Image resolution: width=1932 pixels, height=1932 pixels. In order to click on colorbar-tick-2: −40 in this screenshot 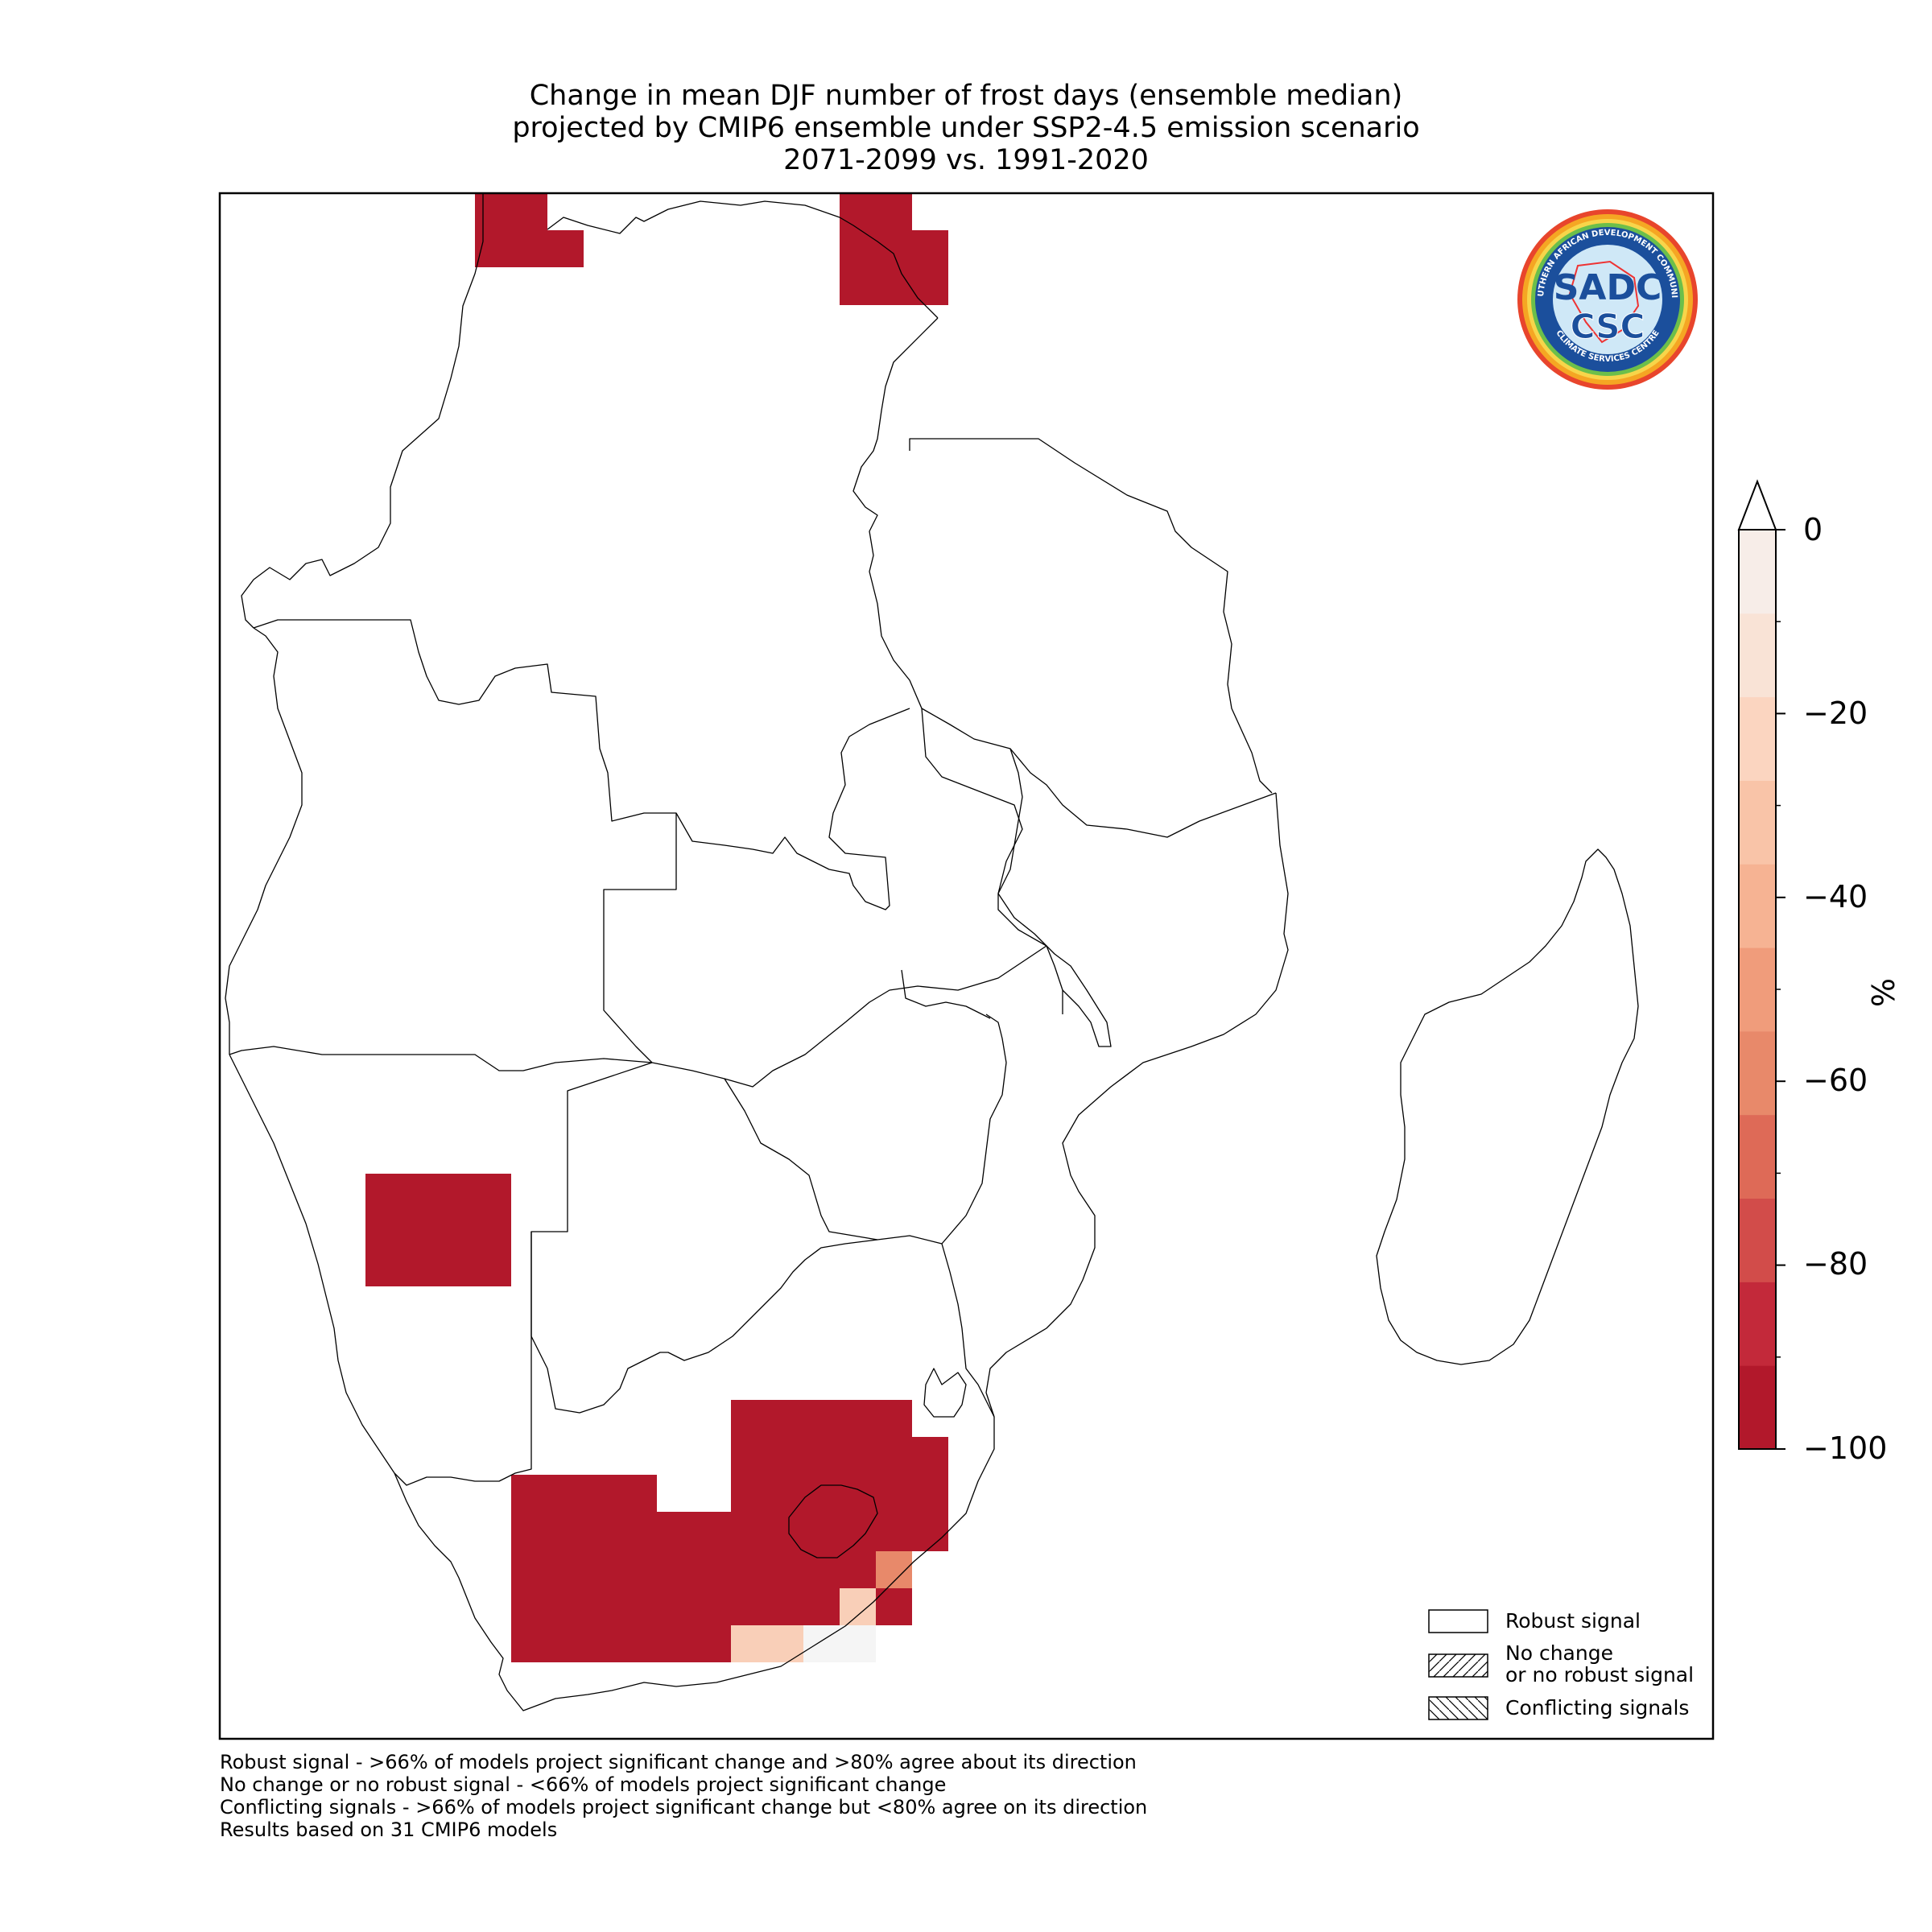, I will do `click(1835, 896)`.